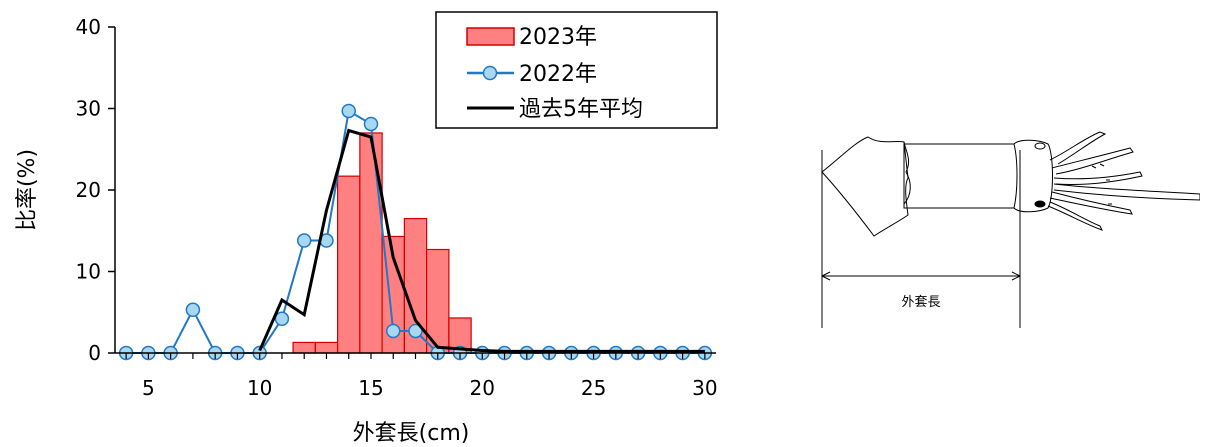  Describe the element at coordinates (1101, 184) in the screenshot. I see `squid-arm-tip` at that location.